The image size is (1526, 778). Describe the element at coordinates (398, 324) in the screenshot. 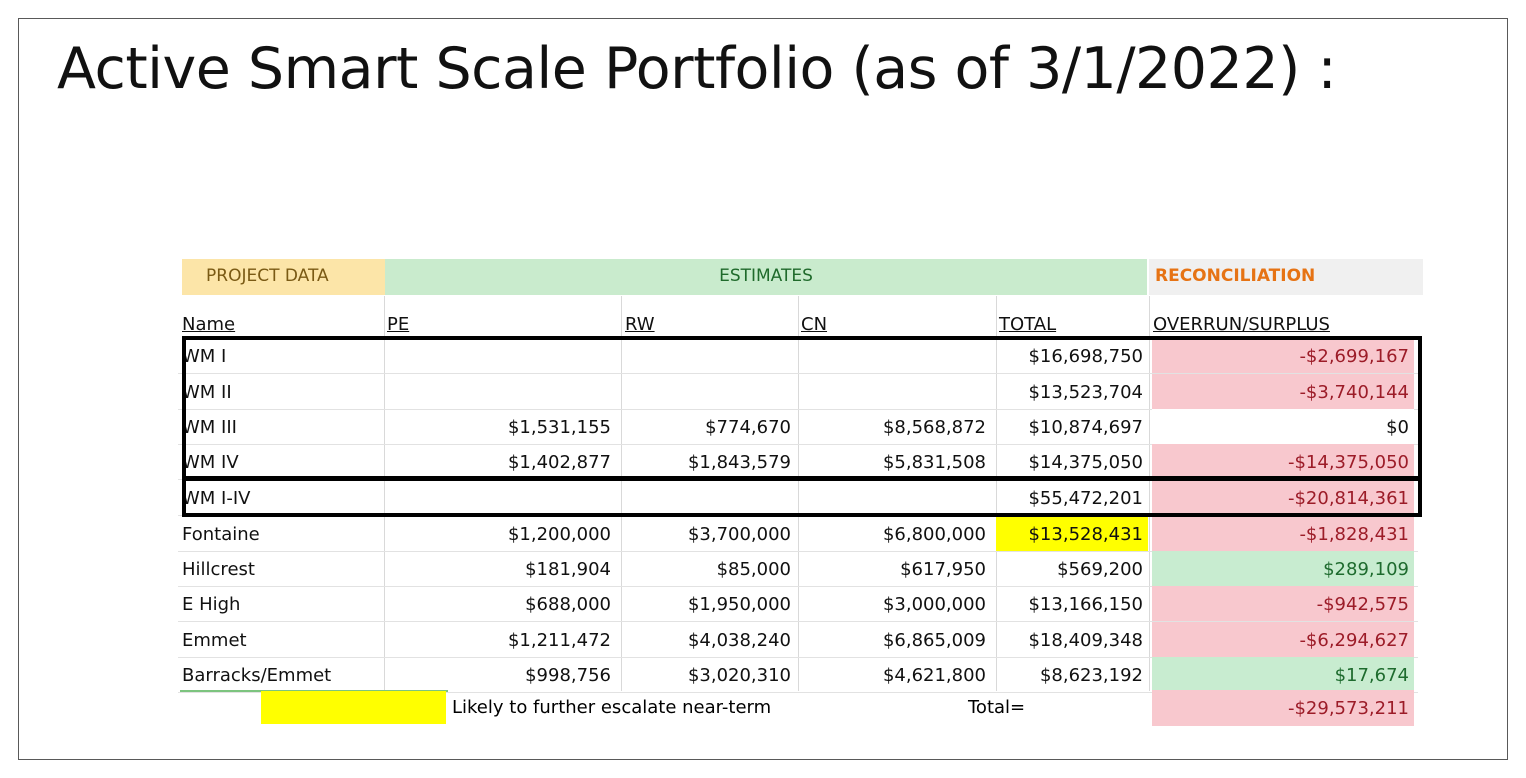

I see `column-header-pe: PE` at that location.